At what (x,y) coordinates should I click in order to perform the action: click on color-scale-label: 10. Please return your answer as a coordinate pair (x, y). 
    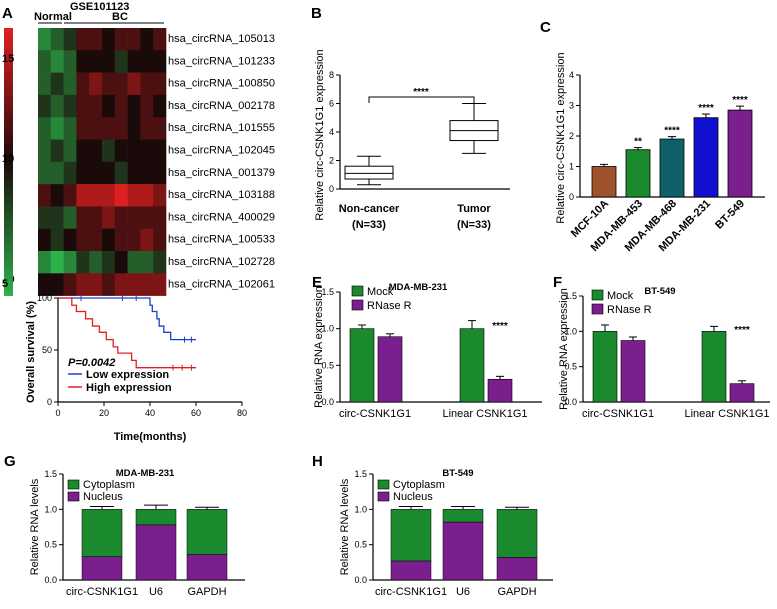
    Looking at the image, I should click on (8, 159).